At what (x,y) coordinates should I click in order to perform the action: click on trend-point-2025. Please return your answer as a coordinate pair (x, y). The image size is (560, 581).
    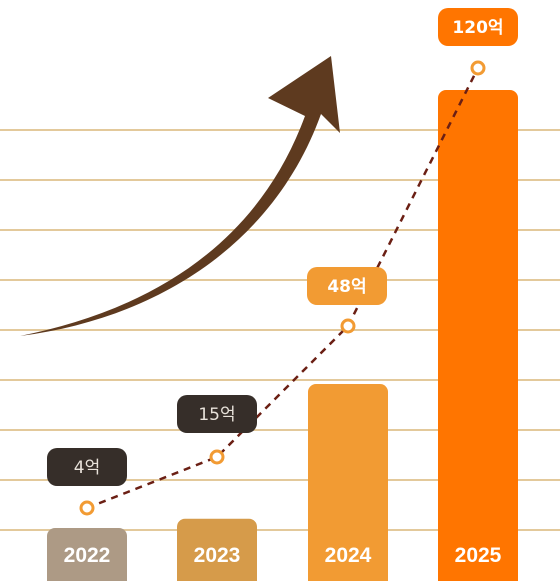
    Looking at the image, I should click on (478, 68).